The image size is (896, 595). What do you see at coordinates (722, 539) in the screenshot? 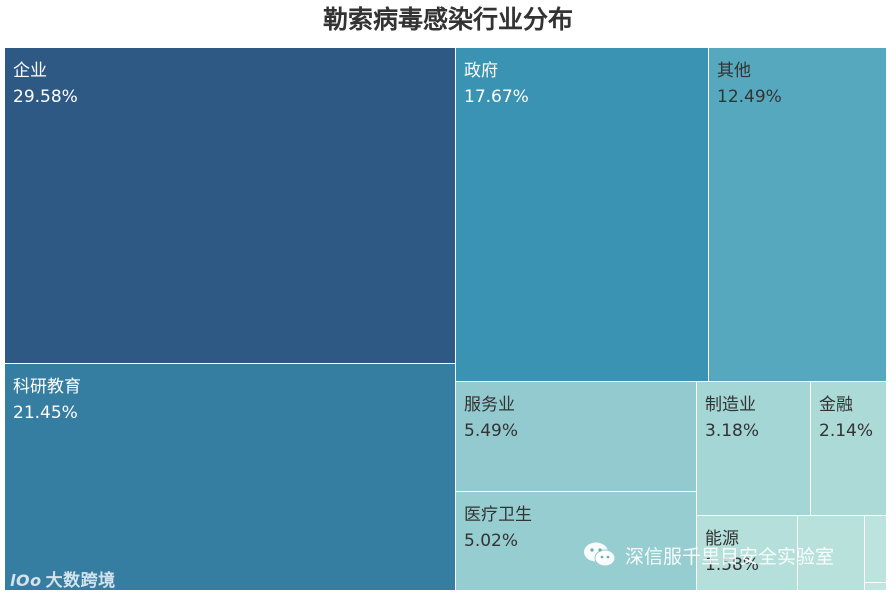
I see `cell-name: 能源` at bounding box center [722, 539].